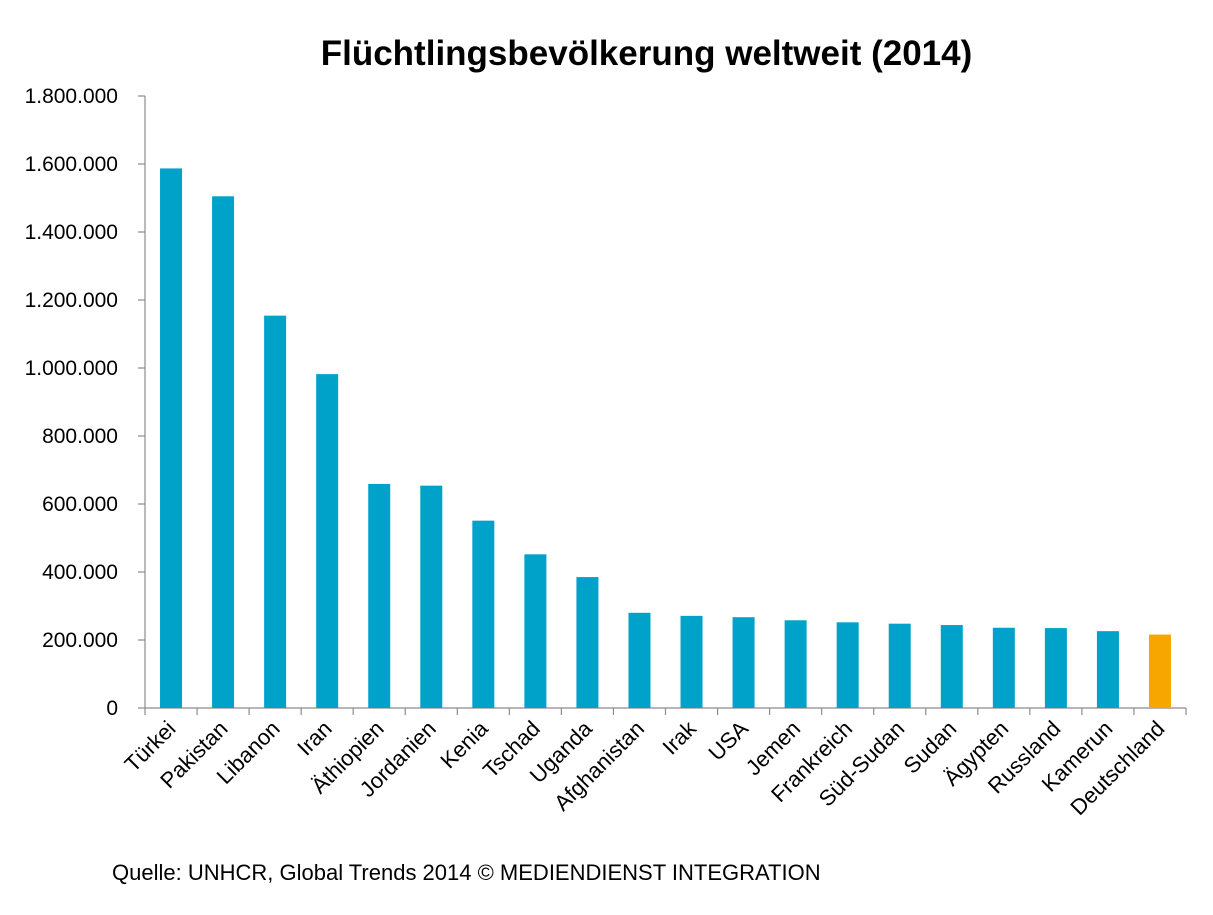 The width and height of the screenshot is (1213, 915). Describe the element at coordinates (112, 708) in the screenshot. I see `y-tick-label: 0` at that location.